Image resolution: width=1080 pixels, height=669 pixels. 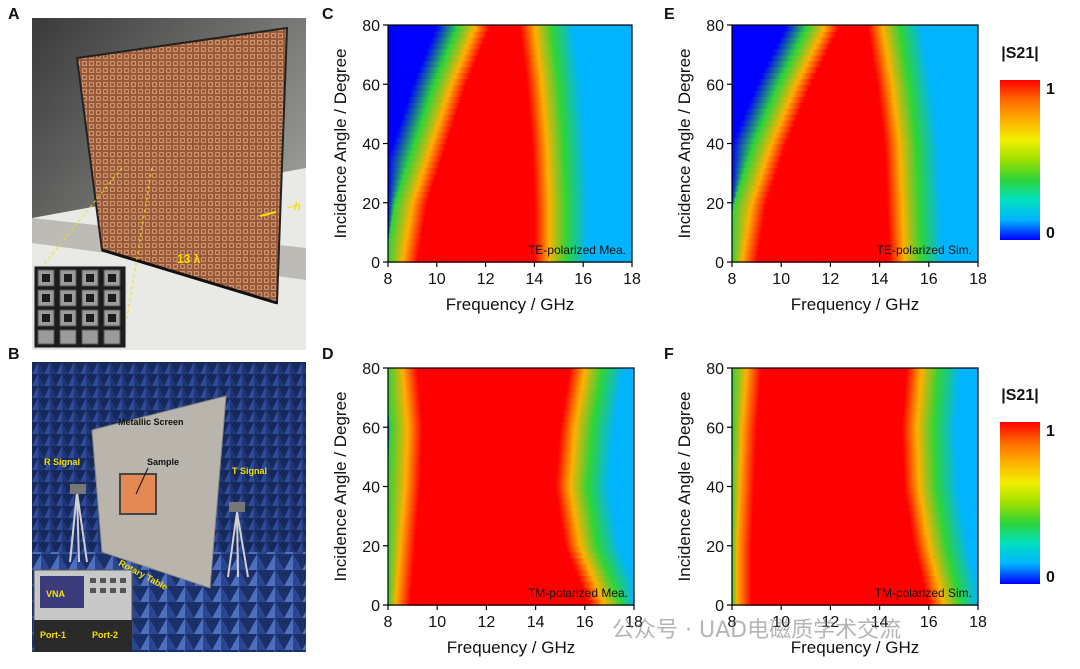 I want to click on panel-label-c: C, so click(x=328, y=14).